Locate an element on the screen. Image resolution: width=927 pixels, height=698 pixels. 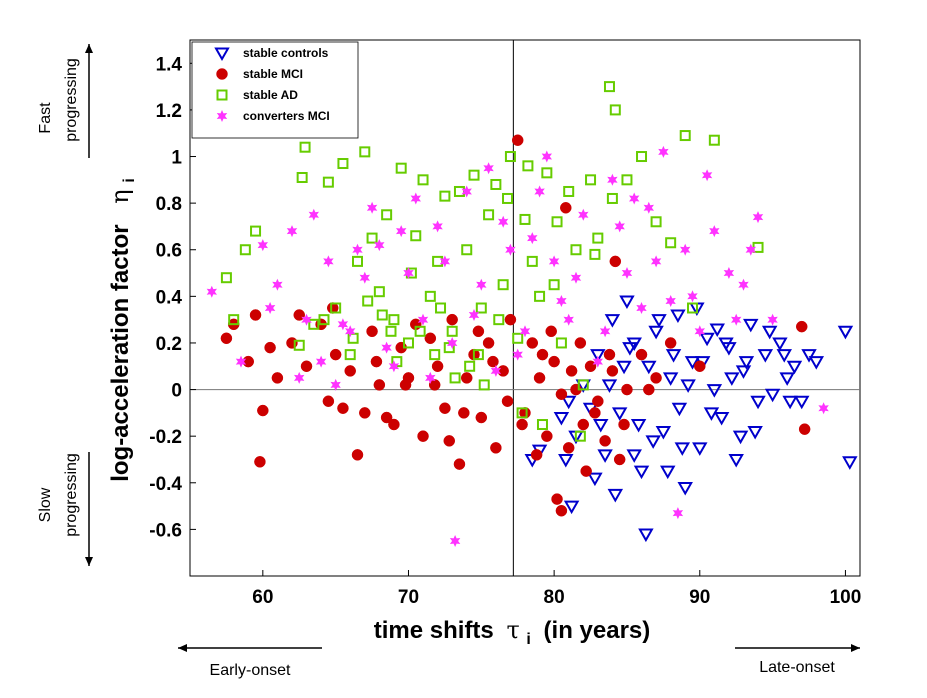
legend-marker is located at coordinates (222, 95).